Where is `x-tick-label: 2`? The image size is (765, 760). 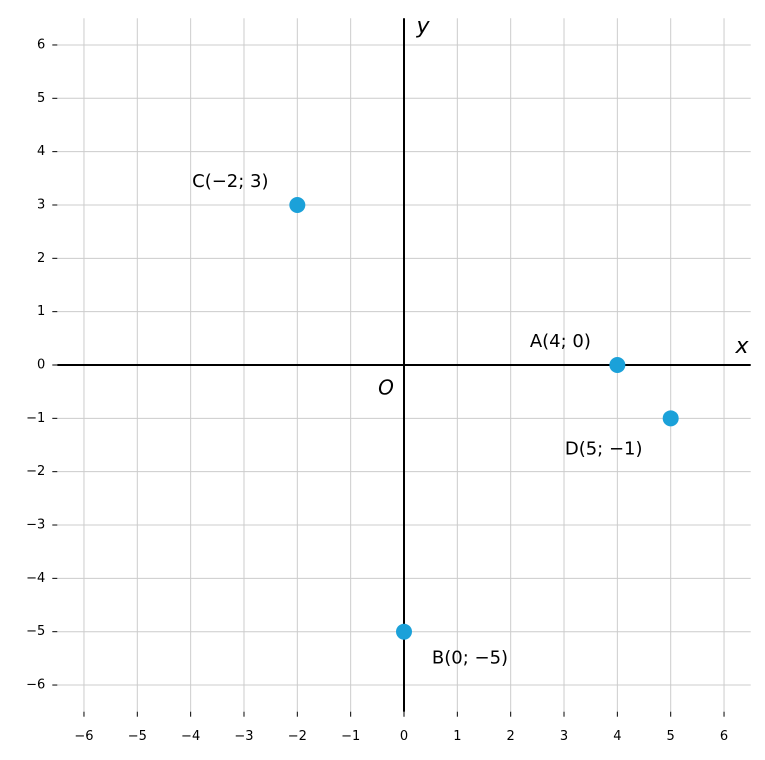
x-tick-label: 2 is located at coordinates (511, 736).